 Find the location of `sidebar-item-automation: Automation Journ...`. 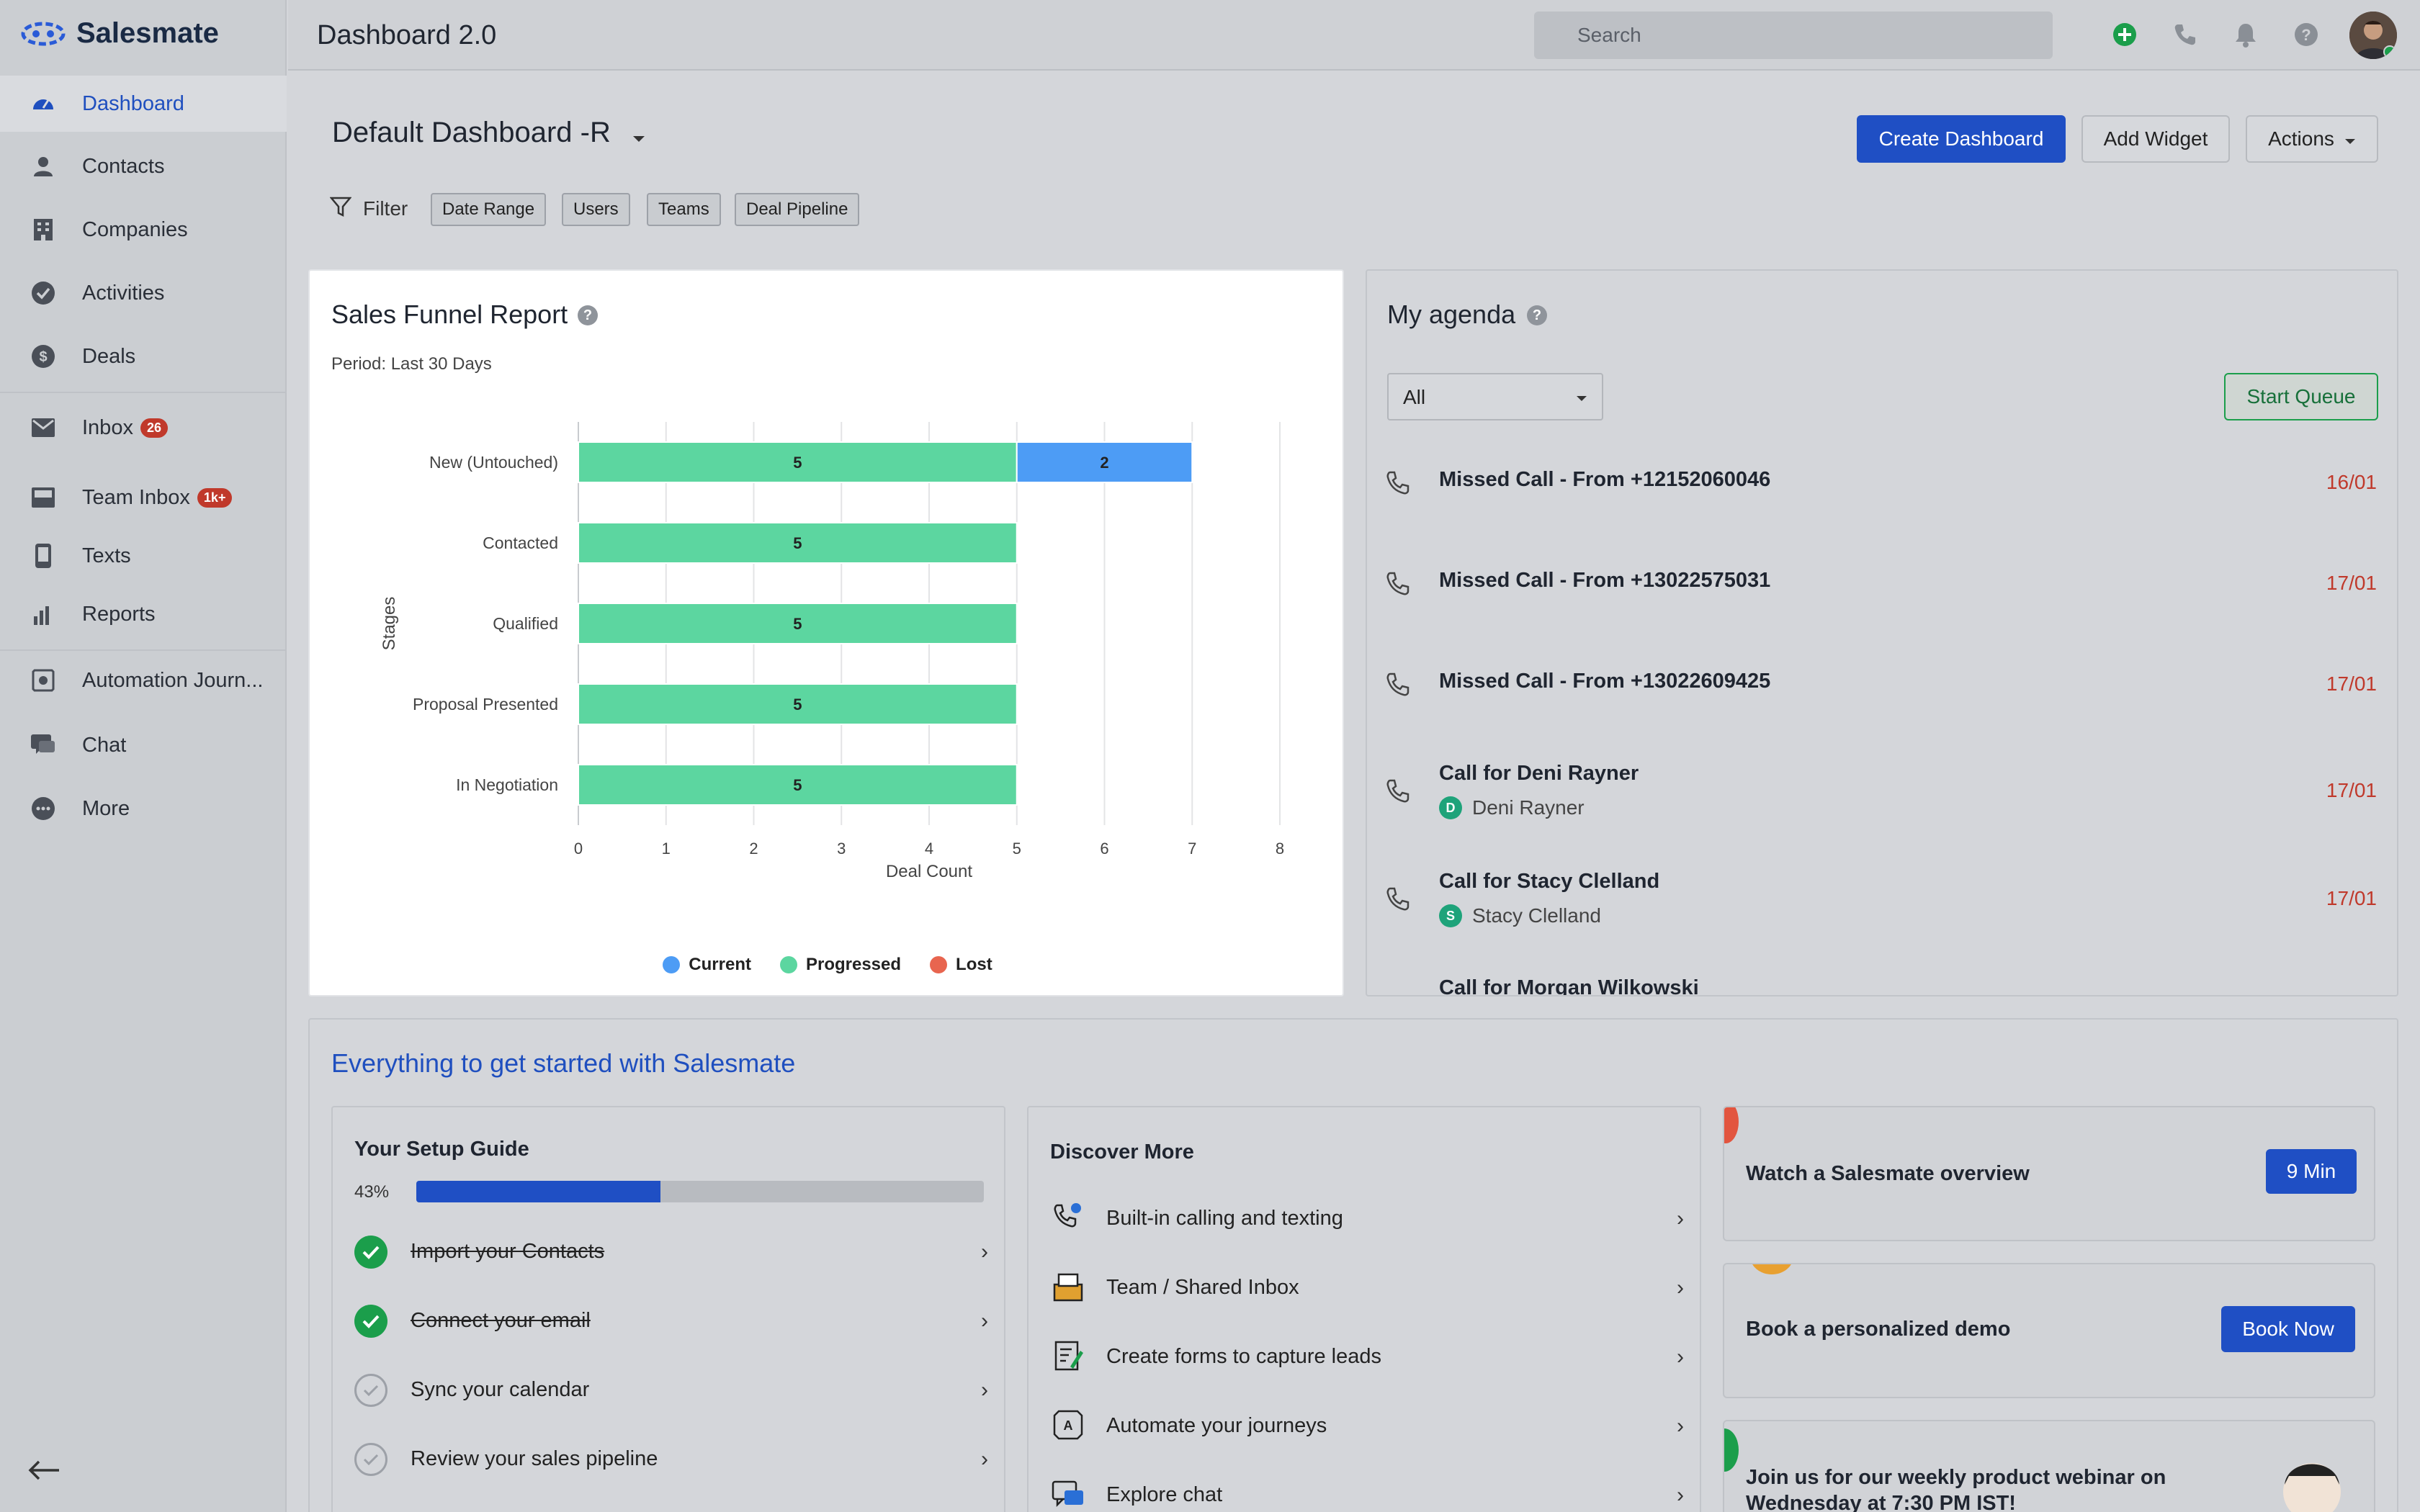

sidebar-item-automation: Automation Journ... is located at coordinates (143, 680).